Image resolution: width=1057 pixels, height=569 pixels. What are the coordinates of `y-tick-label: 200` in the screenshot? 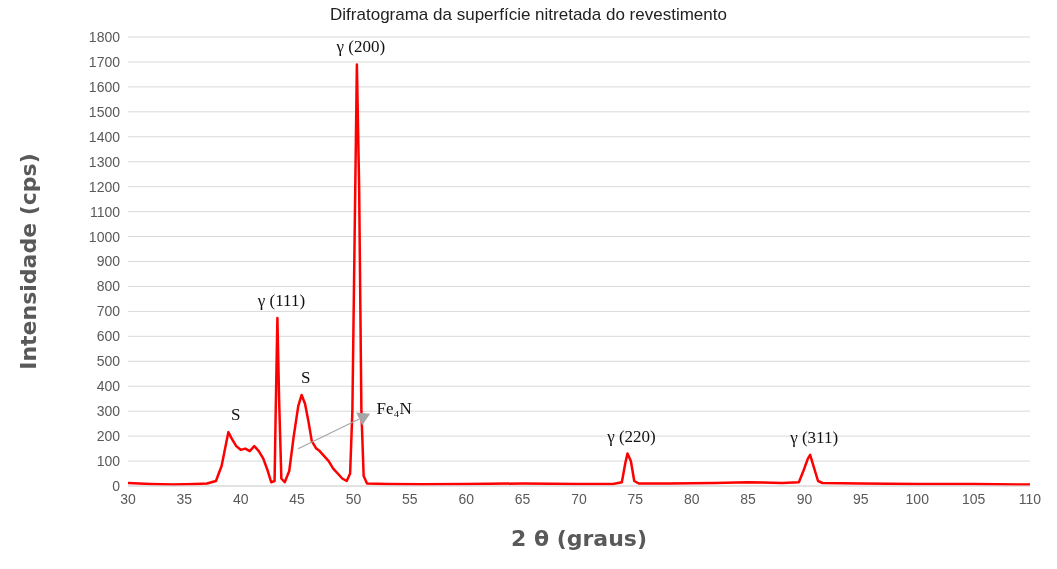 It's located at (108, 436).